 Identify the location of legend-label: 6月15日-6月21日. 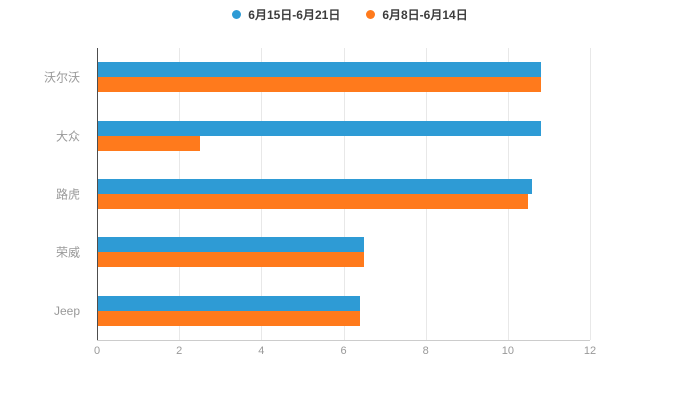
(294, 15).